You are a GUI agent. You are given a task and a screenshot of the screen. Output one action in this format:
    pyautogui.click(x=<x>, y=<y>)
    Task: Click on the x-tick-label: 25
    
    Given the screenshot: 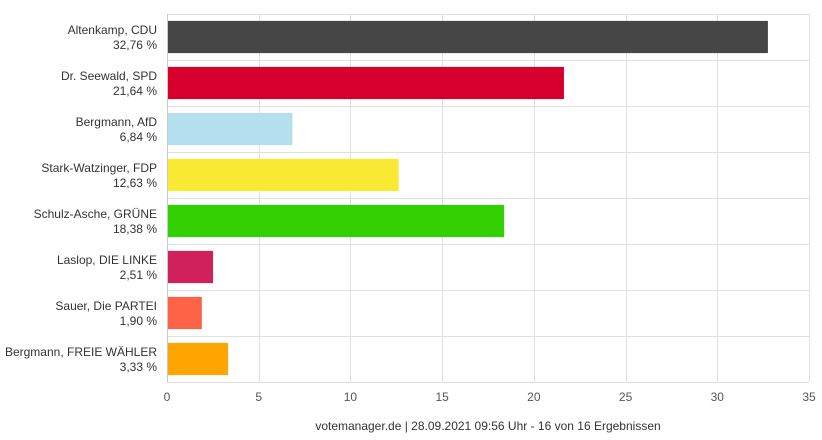 What is the action you would take?
    pyautogui.click(x=626, y=397)
    